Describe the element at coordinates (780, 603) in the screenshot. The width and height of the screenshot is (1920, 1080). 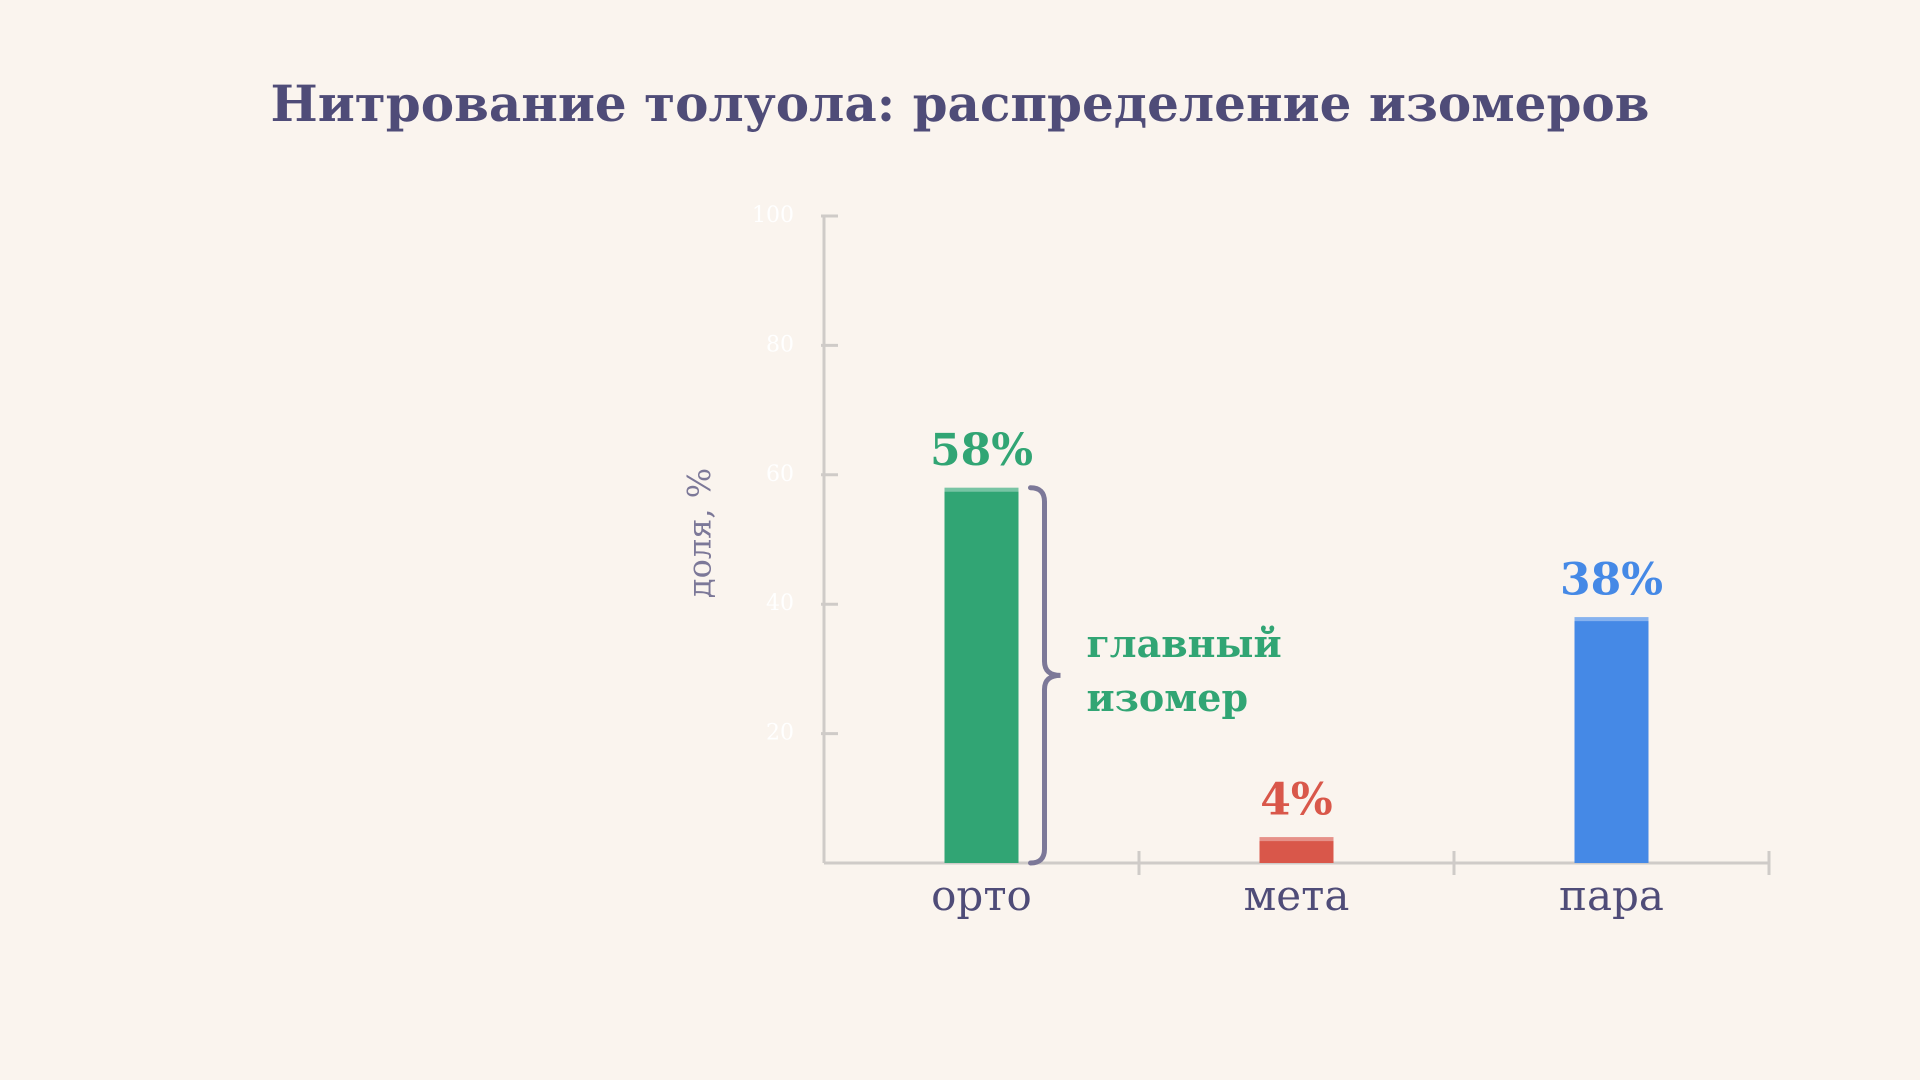
I see `y-tick-label: 40` at that location.